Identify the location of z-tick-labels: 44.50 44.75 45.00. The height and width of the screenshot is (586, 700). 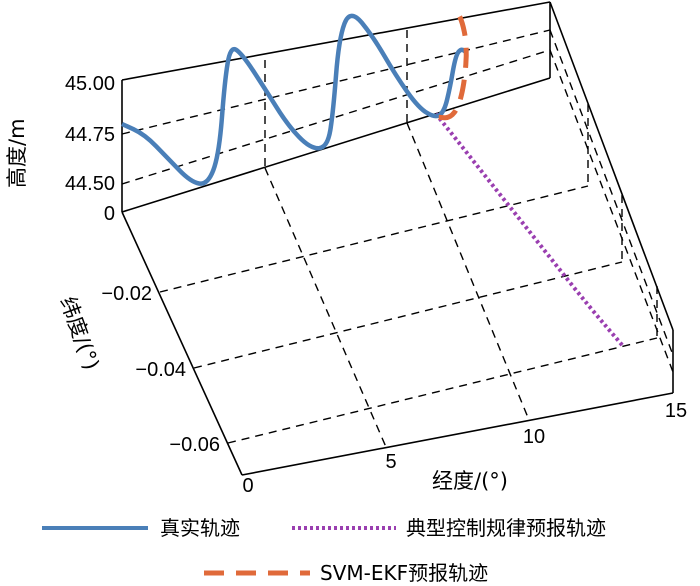
(90, 134).